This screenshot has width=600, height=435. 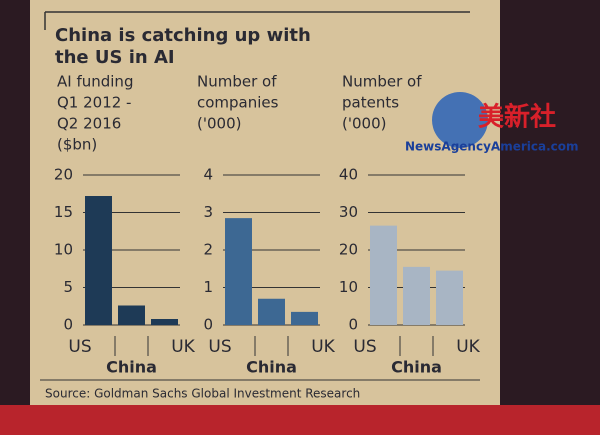 I want to click on chart-subtitle: companies, so click(x=238, y=103).